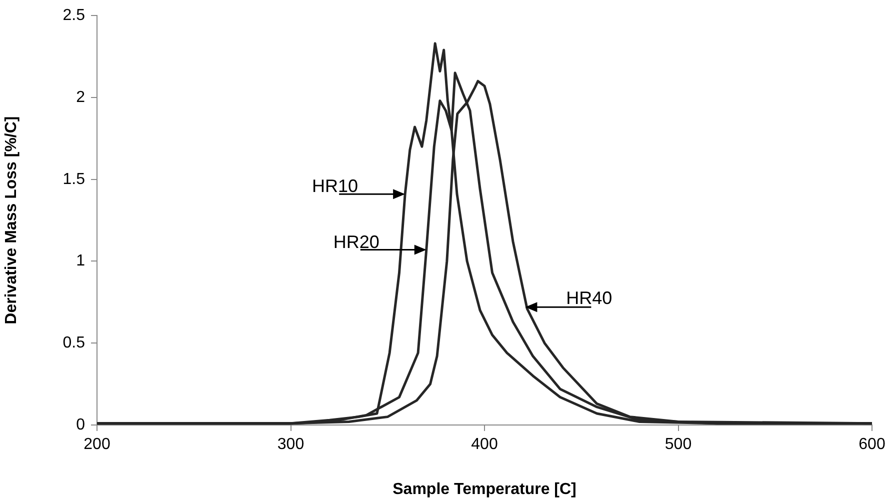 The height and width of the screenshot is (501, 894). I want to click on y-tick-label: 0, so click(81, 425).